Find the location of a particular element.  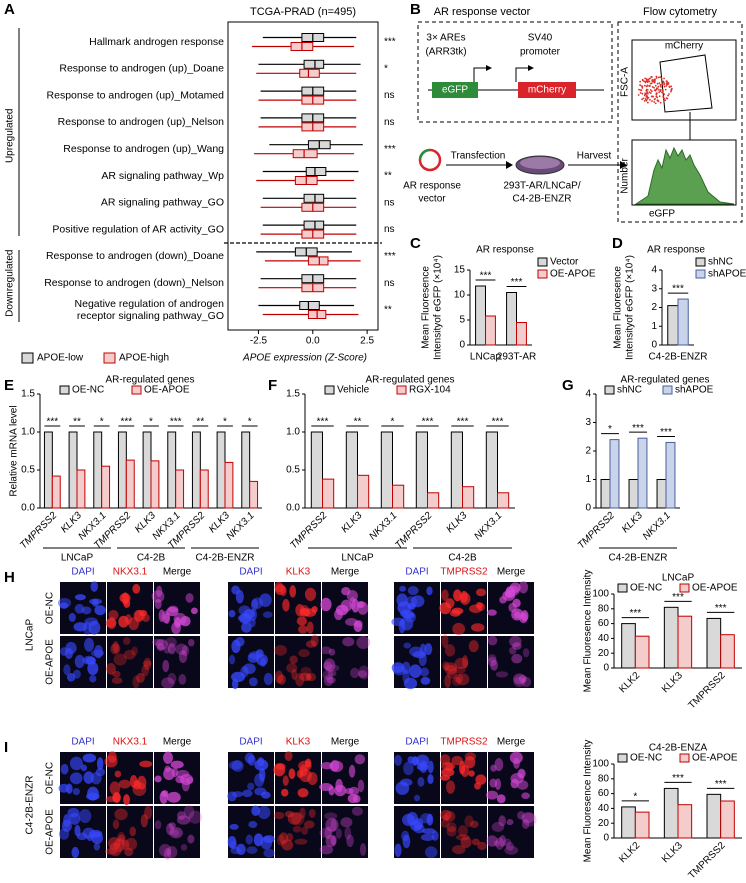

column-label: TMPRSS2 is located at coordinates (464, 742).